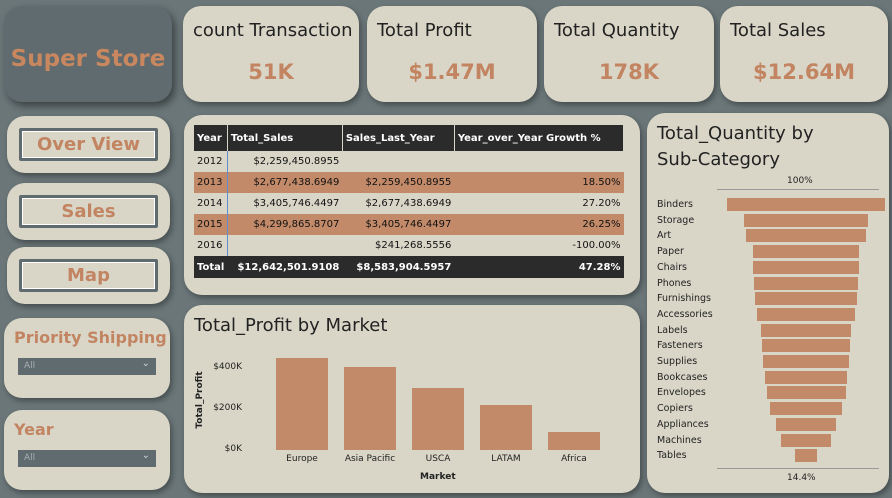 This screenshot has height=498, width=892. What do you see at coordinates (574, 440) in the screenshot?
I see `bar-africa` at bounding box center [574, 440].